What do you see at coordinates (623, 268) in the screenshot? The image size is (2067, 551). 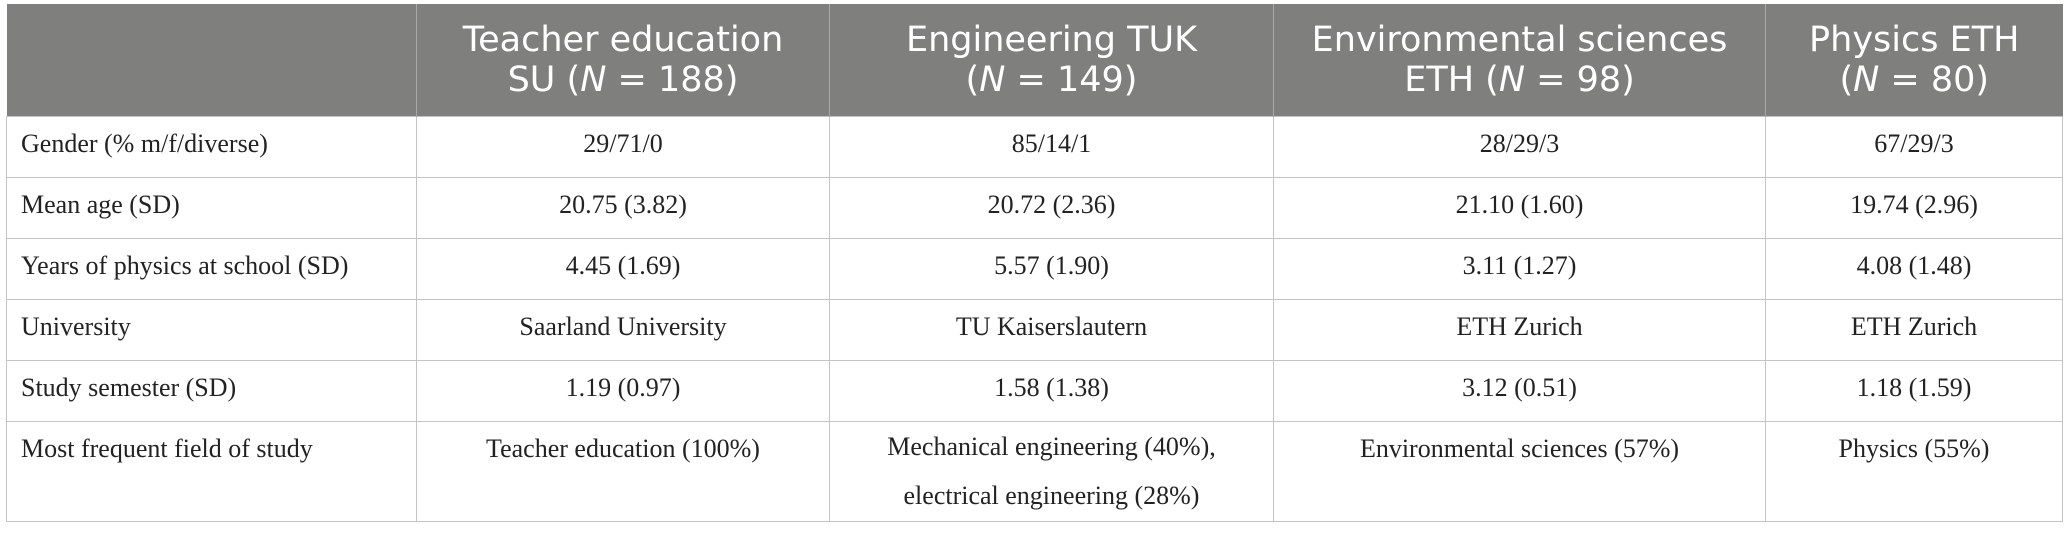 I see `table-cell: 4.45 (1.69)` at bounding box center [623, 268].